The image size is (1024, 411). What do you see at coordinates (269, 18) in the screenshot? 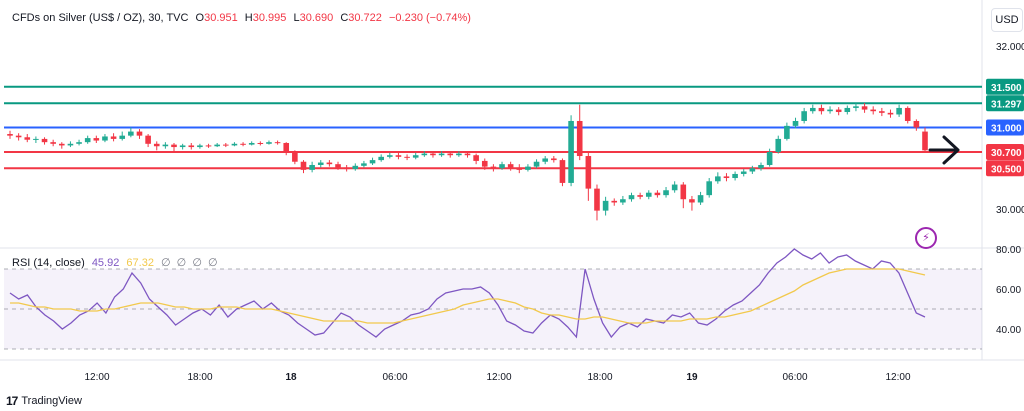
I see `high-value: 30.995` at bounding box center [269, 18].